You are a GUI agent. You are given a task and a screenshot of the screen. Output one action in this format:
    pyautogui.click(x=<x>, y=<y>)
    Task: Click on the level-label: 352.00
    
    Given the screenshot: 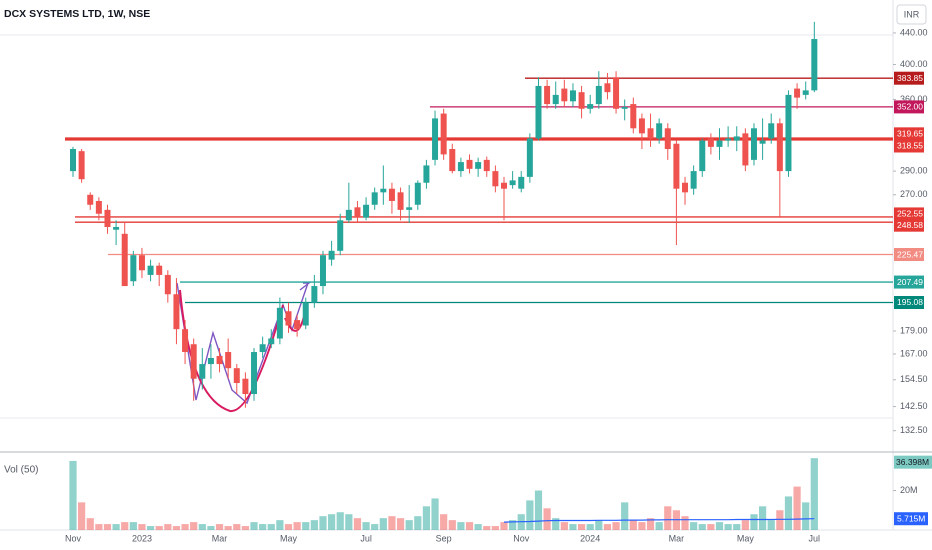 What is the action you would take?
    pyautogui.click(x=910, y=107)
    